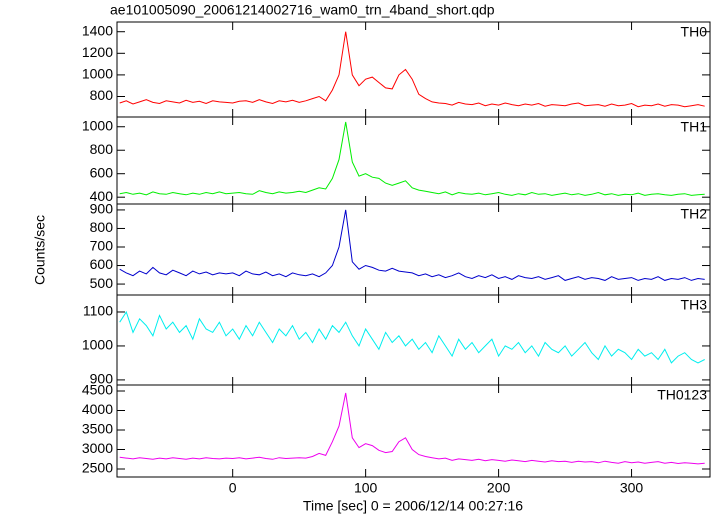 The width and height of the screenshot is (717, 521). I want to click on panel-label: TH1, so click(694, 127).